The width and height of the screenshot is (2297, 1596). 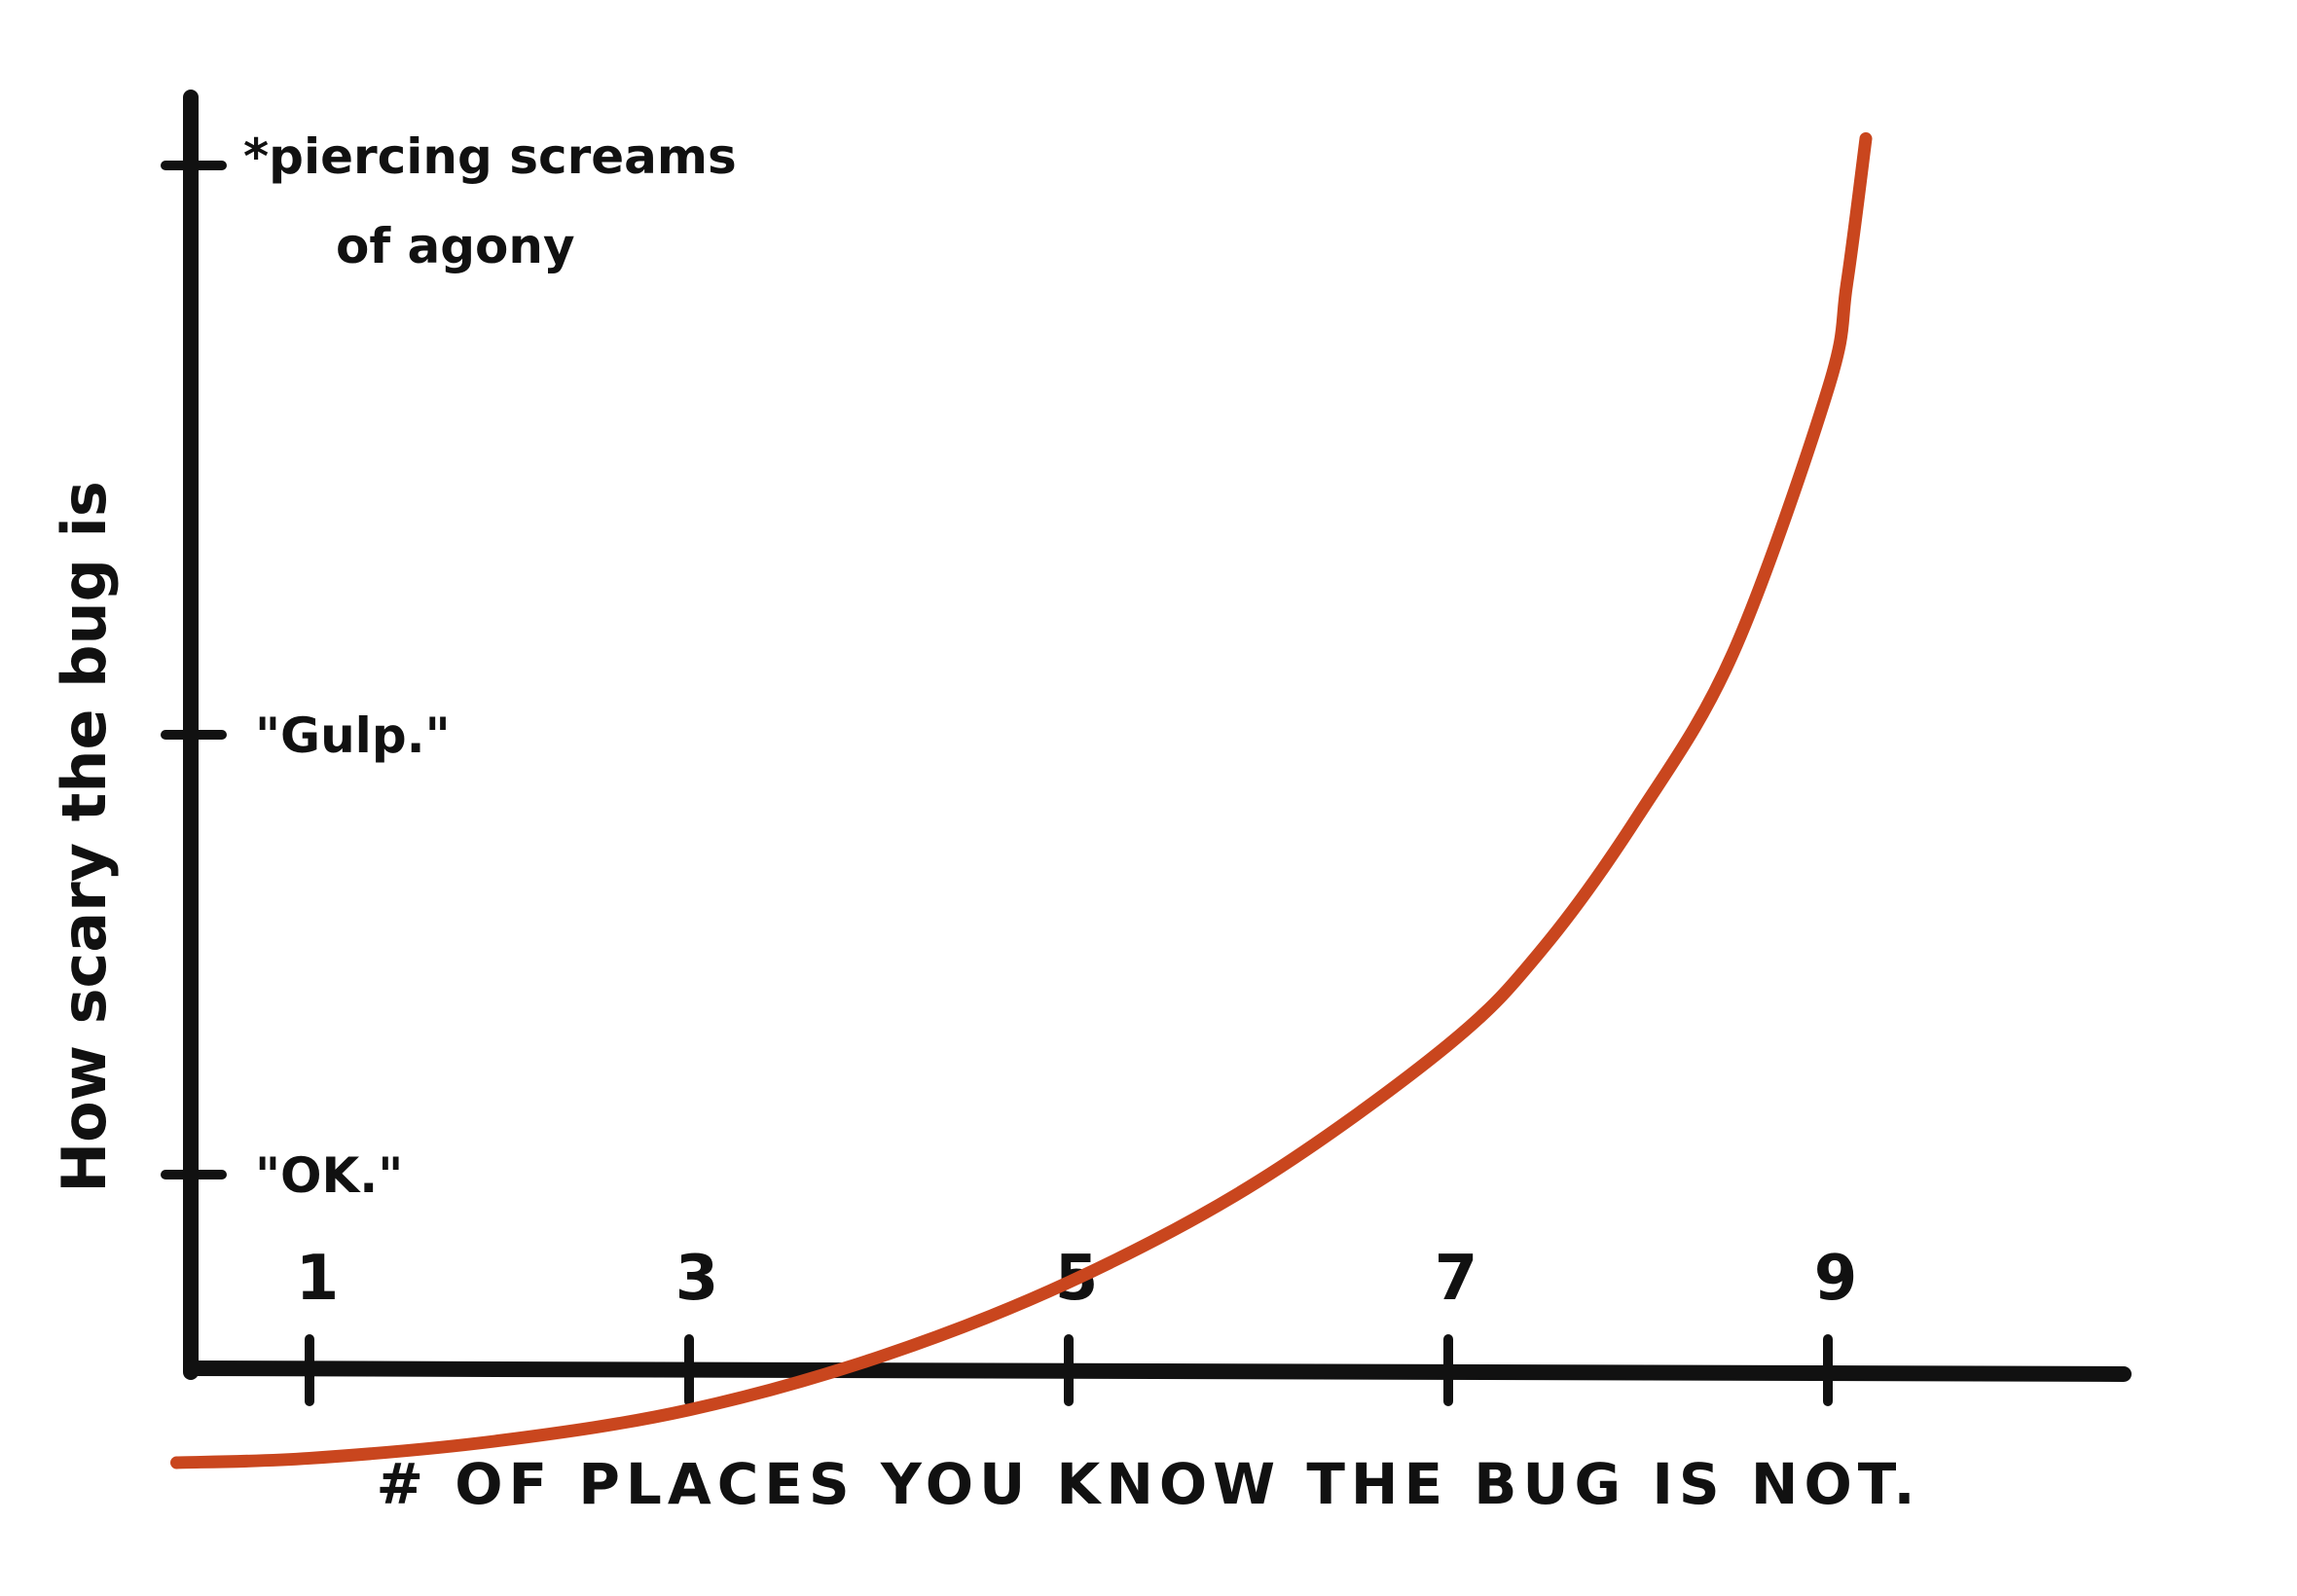 What do you see at coordinates (1148, 1484) in the screenshot?
I see `x-axis-label: # OF PLACES YOU KNOW THE BUG IS NOT.` at bounding box center [1148, 1484].